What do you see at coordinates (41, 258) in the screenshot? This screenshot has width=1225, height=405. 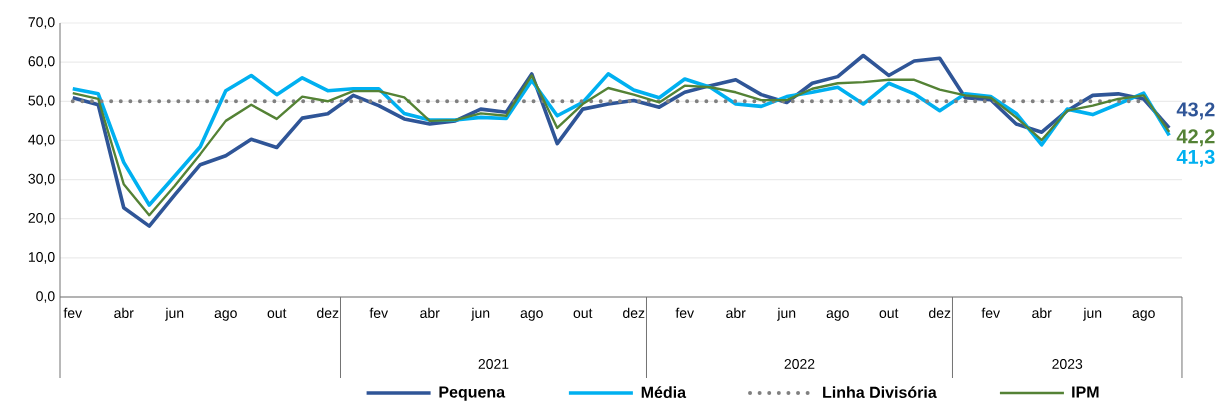 I see `y-tick-label: 10,0` at bounding box center [41, 258].